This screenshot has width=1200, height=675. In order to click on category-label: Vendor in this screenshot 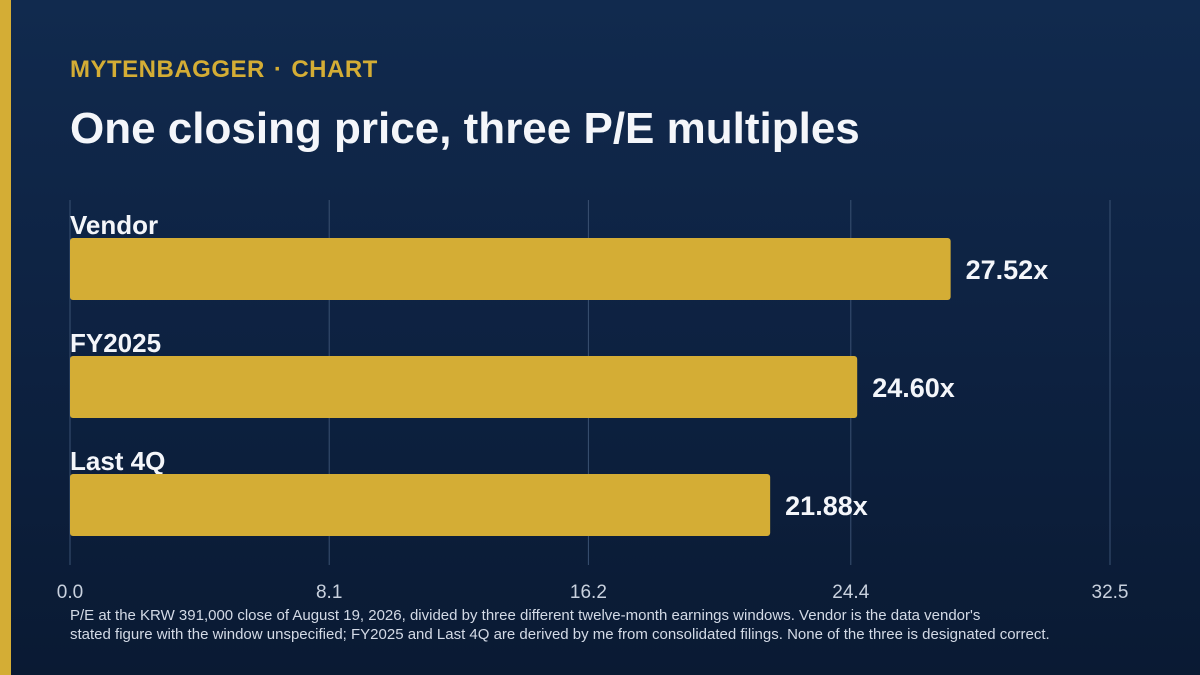, I will do `click(114, 225)`.